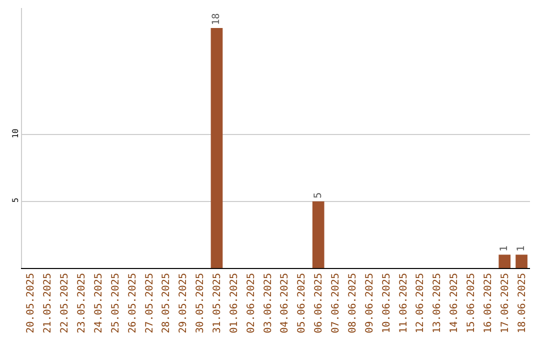  I want to click on x-tick-label: 25.05.2025, so click(116, 303).